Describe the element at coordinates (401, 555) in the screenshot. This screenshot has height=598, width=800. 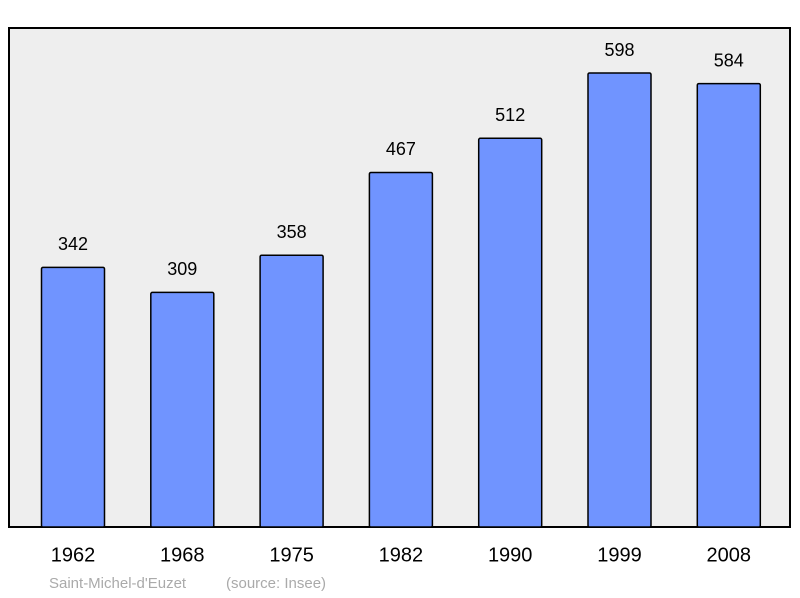
I see `x-tick-label: 1982` at that location.